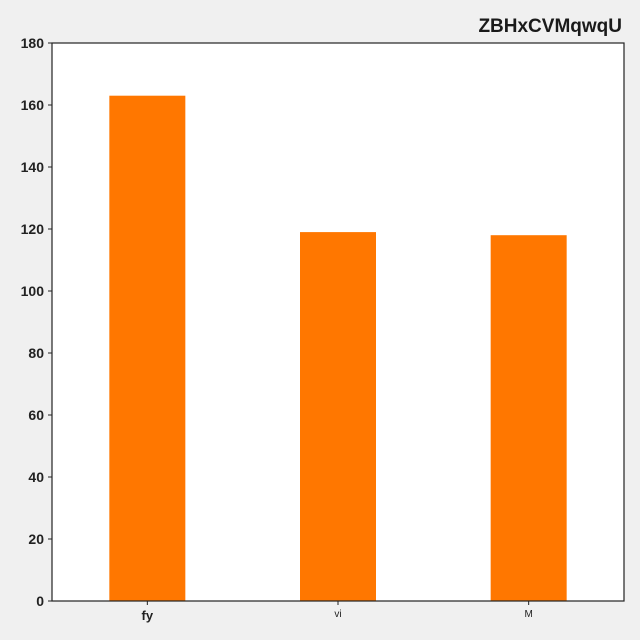  What do you see at coordinates (33, 229) in the screenshot?
I see `y-tick-label: 120` at bounding box center [33, 229].